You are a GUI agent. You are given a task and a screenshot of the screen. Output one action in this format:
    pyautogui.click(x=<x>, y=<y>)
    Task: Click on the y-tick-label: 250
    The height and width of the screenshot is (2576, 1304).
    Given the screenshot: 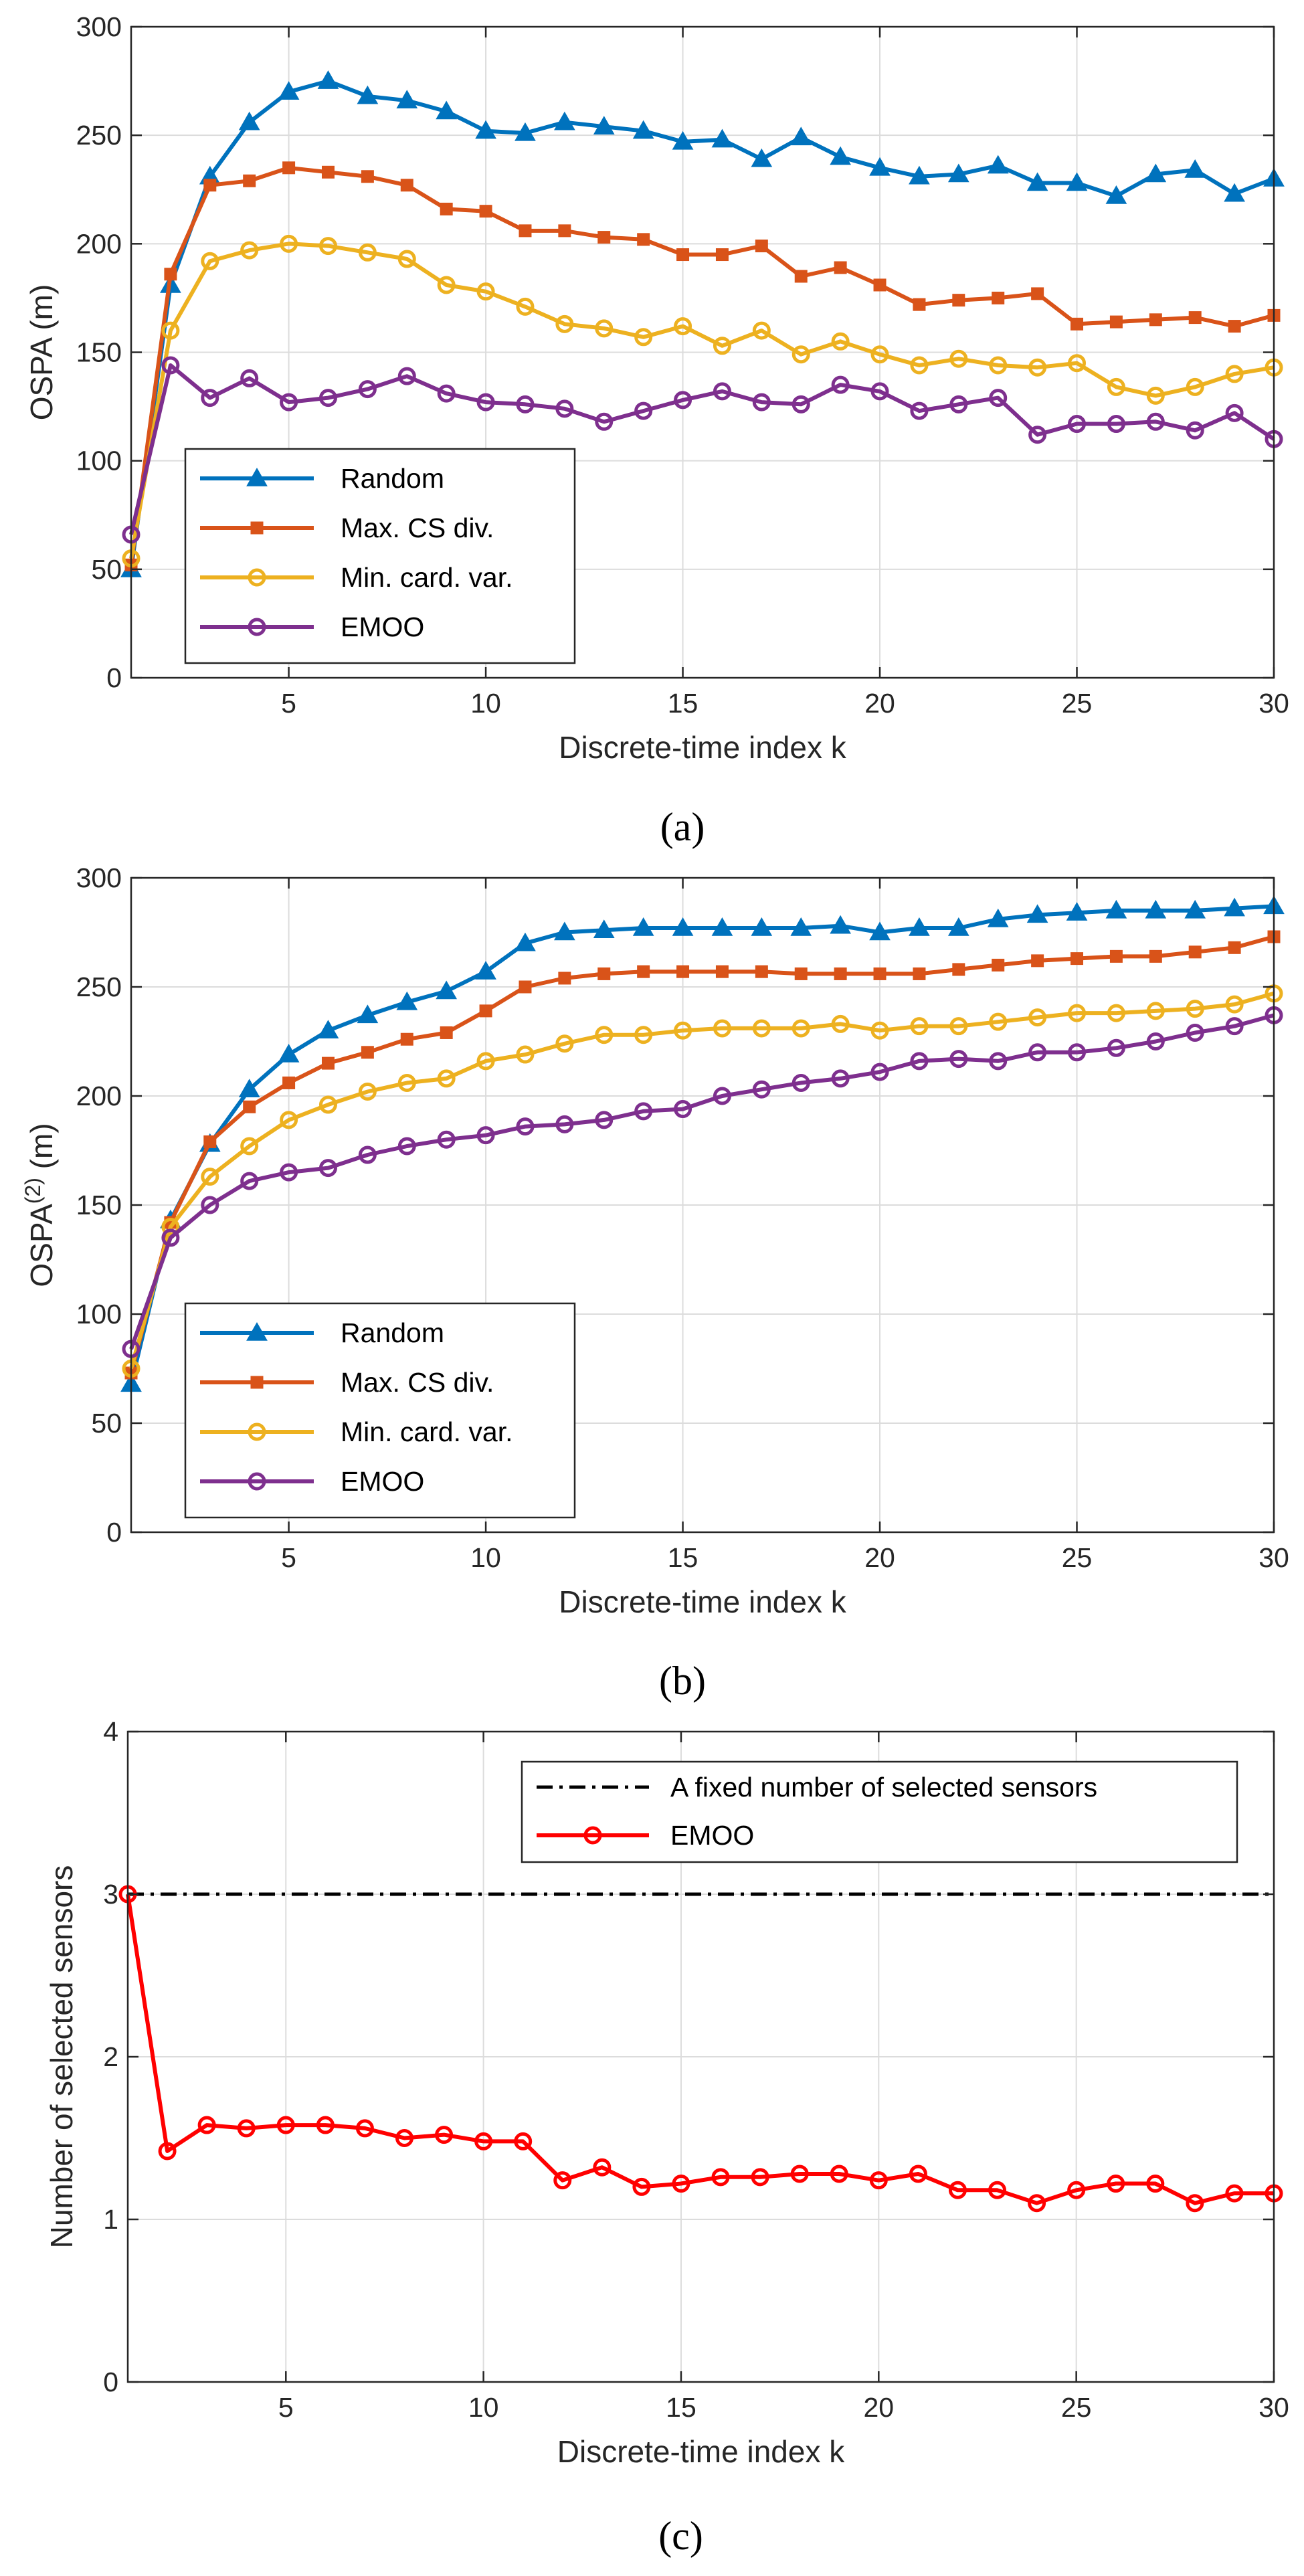 What is the action you would take?
    pyautogui.click(x=99, y=987)
    